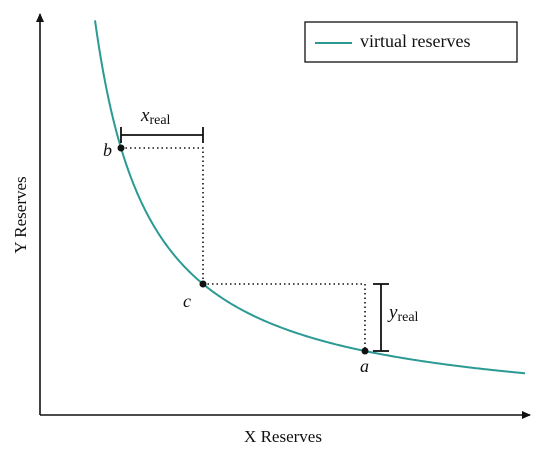 The height and width of the screenshot is (463, 547). I want to click on point-label: c, so click(187, 301).